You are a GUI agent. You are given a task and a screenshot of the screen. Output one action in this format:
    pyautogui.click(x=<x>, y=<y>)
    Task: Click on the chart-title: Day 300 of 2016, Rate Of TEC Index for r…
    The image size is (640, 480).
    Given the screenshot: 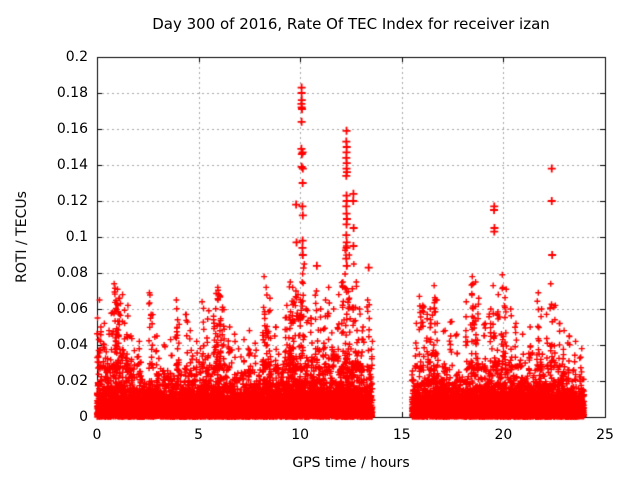 What is the action you would take?
    pyautogui.click(x=351, y=24)
    